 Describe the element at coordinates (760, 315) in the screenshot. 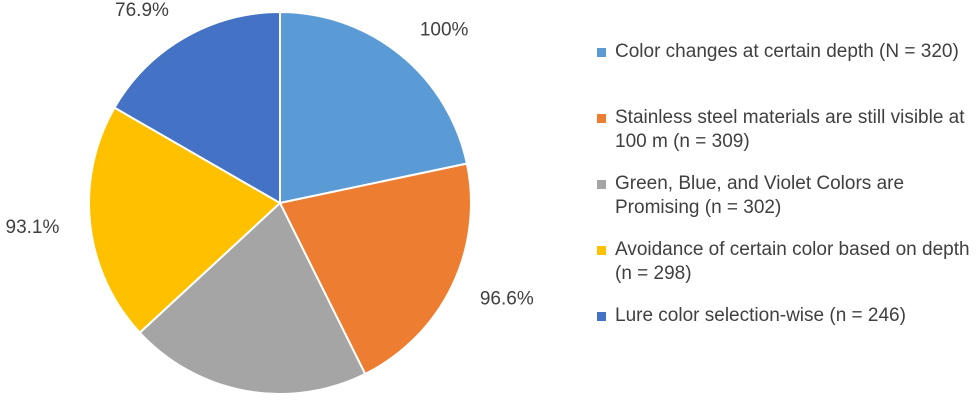

I see `legend-label: Lure color selection-wise (n = 246)` at that location.